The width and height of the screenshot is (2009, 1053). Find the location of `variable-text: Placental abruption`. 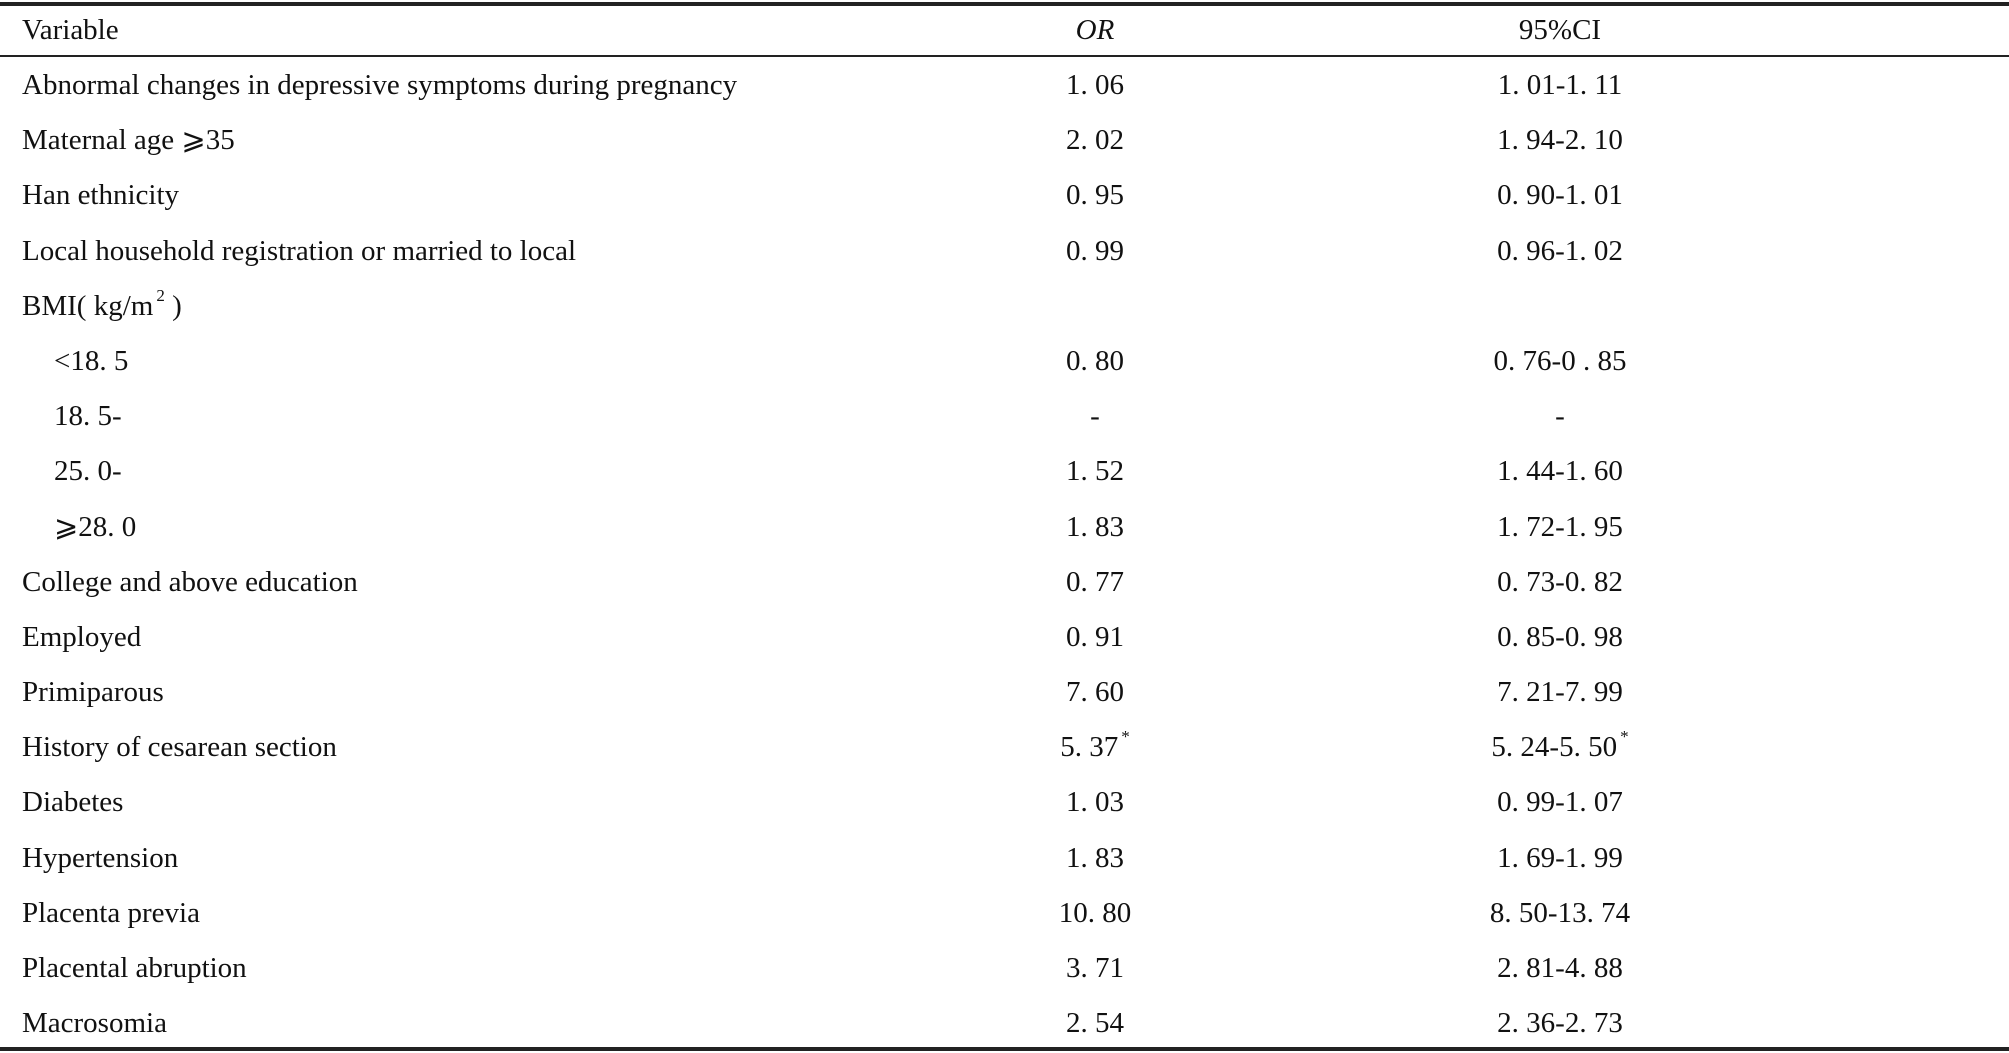

variable-text: Placental abruption is located at coordinates (134, 968).